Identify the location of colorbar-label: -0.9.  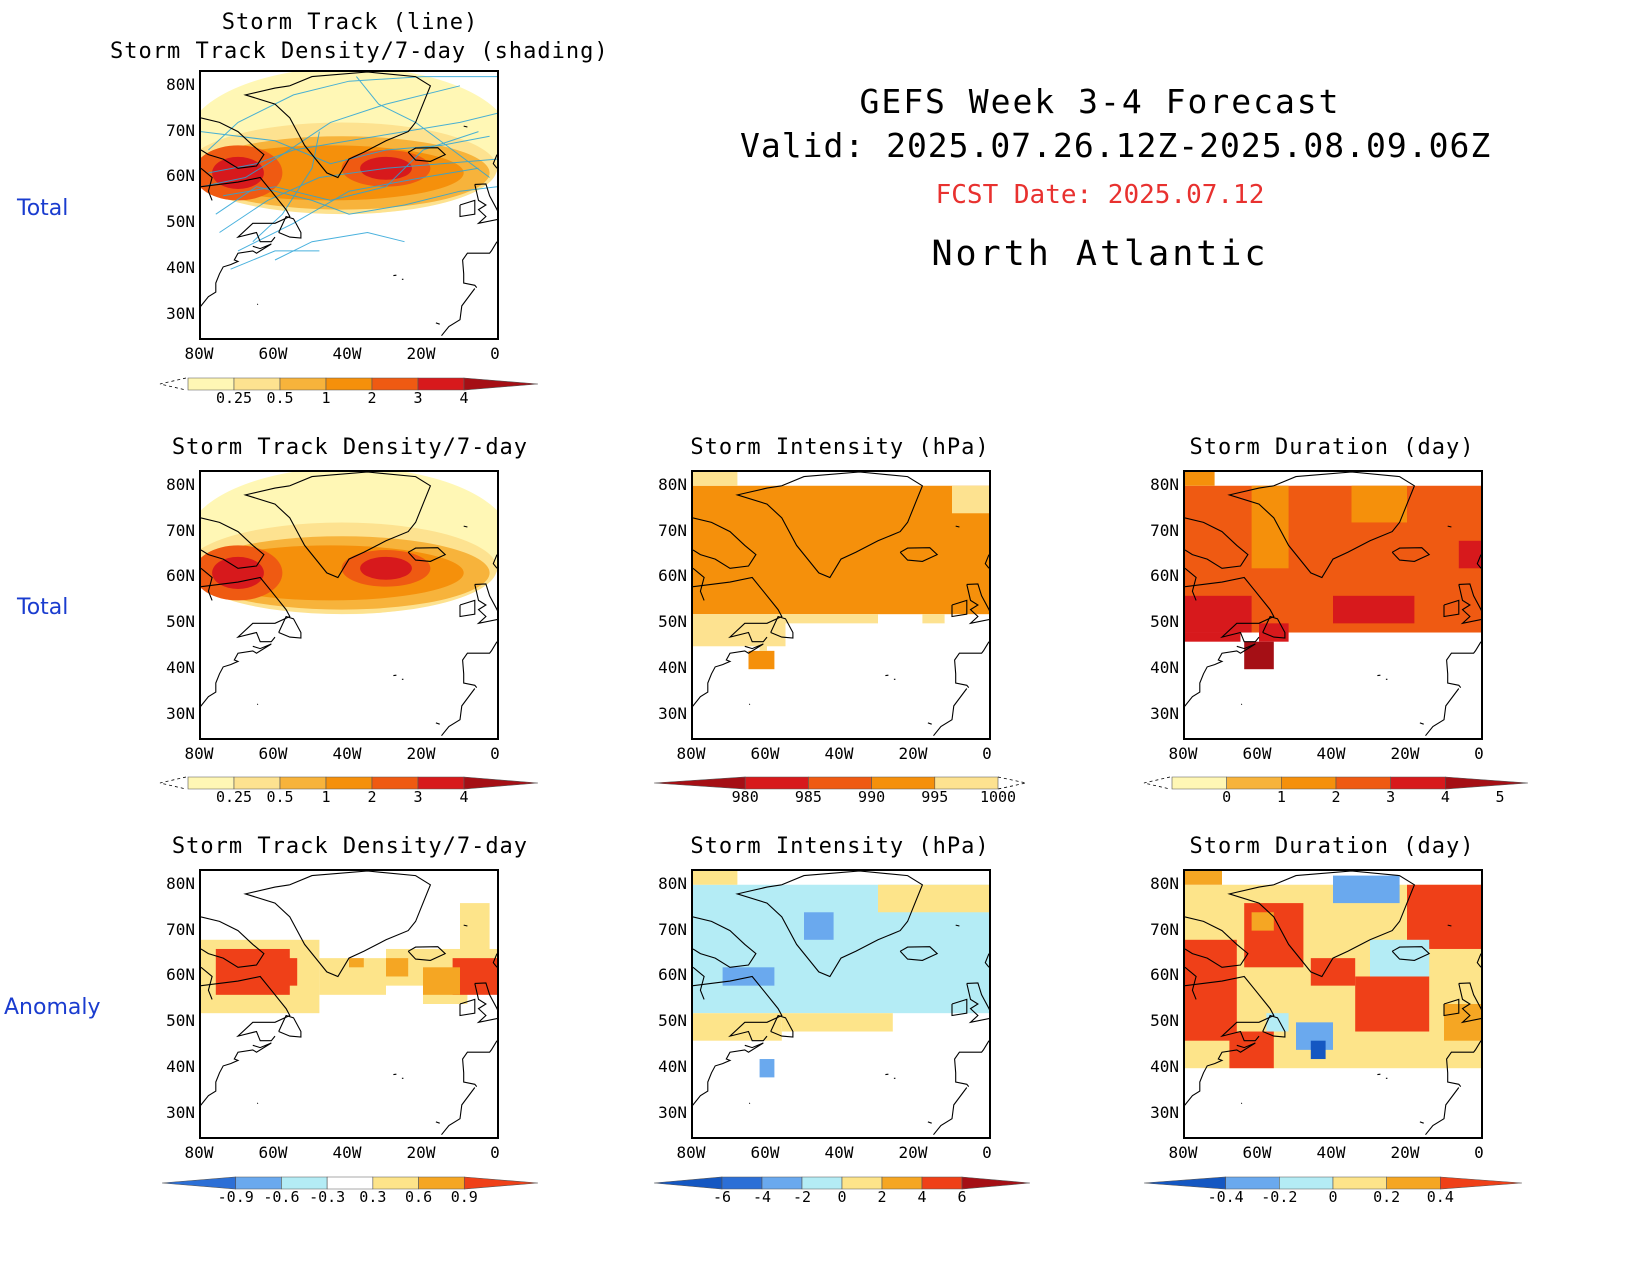
(235, 1197).